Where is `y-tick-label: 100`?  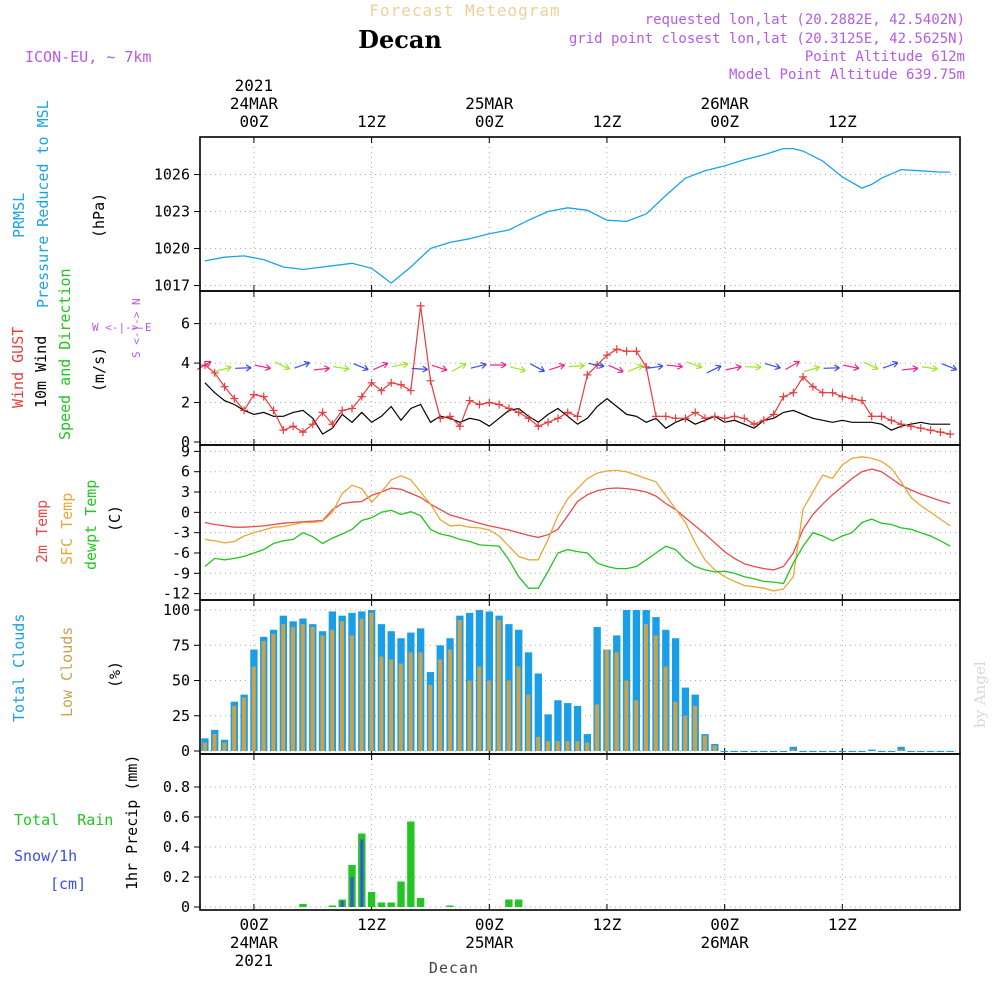
y-tick-label: 100 is located at coordinates (176, 610).